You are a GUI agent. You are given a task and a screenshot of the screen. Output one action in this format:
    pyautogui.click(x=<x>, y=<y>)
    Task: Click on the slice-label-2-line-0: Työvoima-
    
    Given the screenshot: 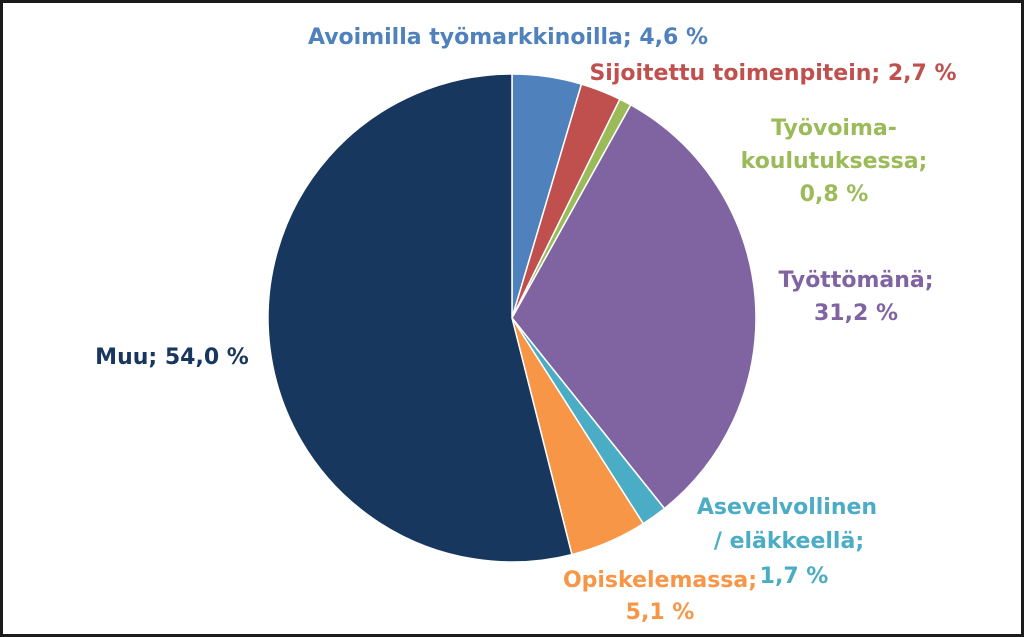 What is the action you would take?
    pyautogui.click(x=834, y=128)
    